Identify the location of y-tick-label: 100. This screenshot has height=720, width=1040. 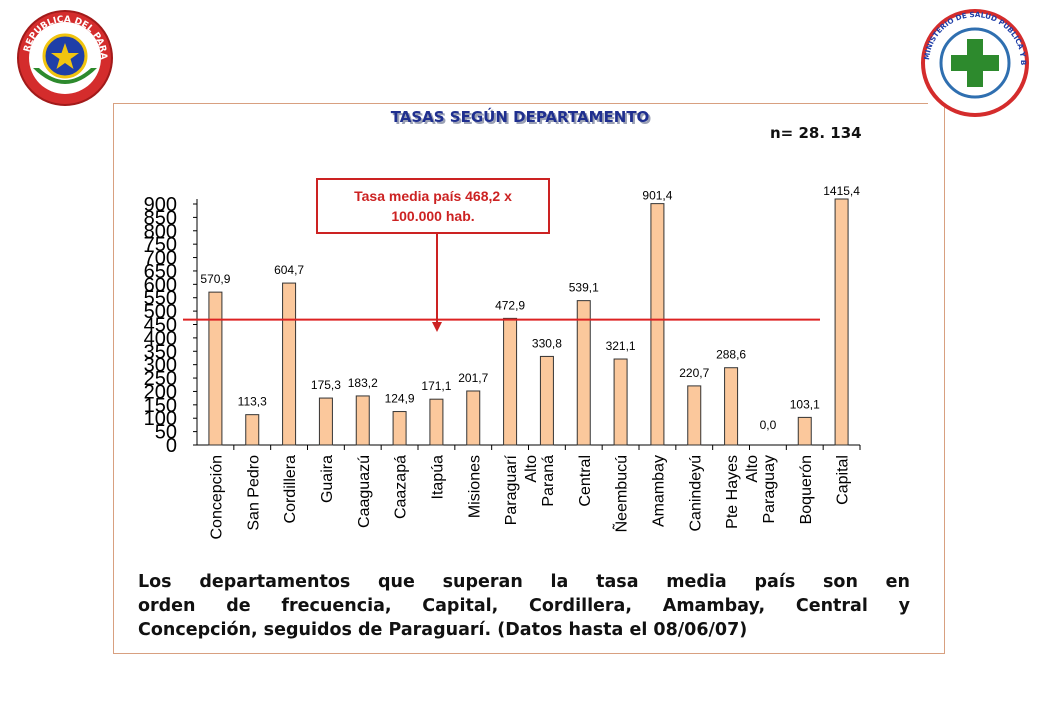
(160, 419).